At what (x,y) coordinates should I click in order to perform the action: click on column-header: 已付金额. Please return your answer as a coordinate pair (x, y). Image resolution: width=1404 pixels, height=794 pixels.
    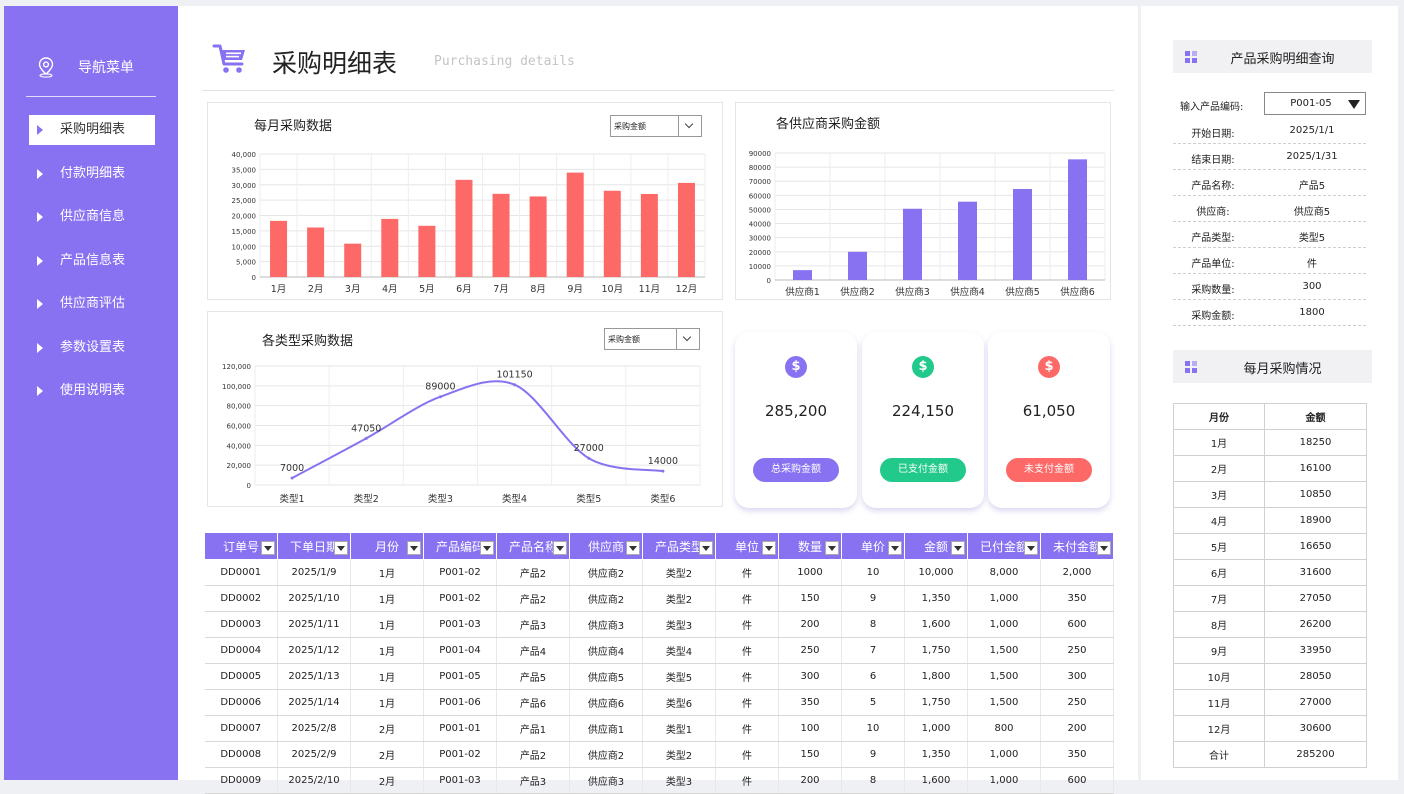
    Looking at the image, I should click on (1004, 546).